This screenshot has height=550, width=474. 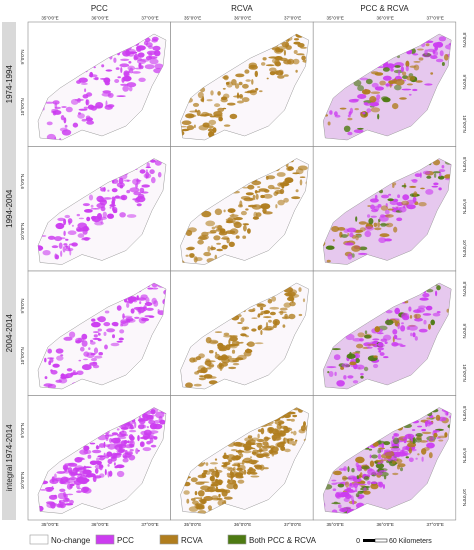 I want to click on row-label-strip, so click(x=9, y=457).